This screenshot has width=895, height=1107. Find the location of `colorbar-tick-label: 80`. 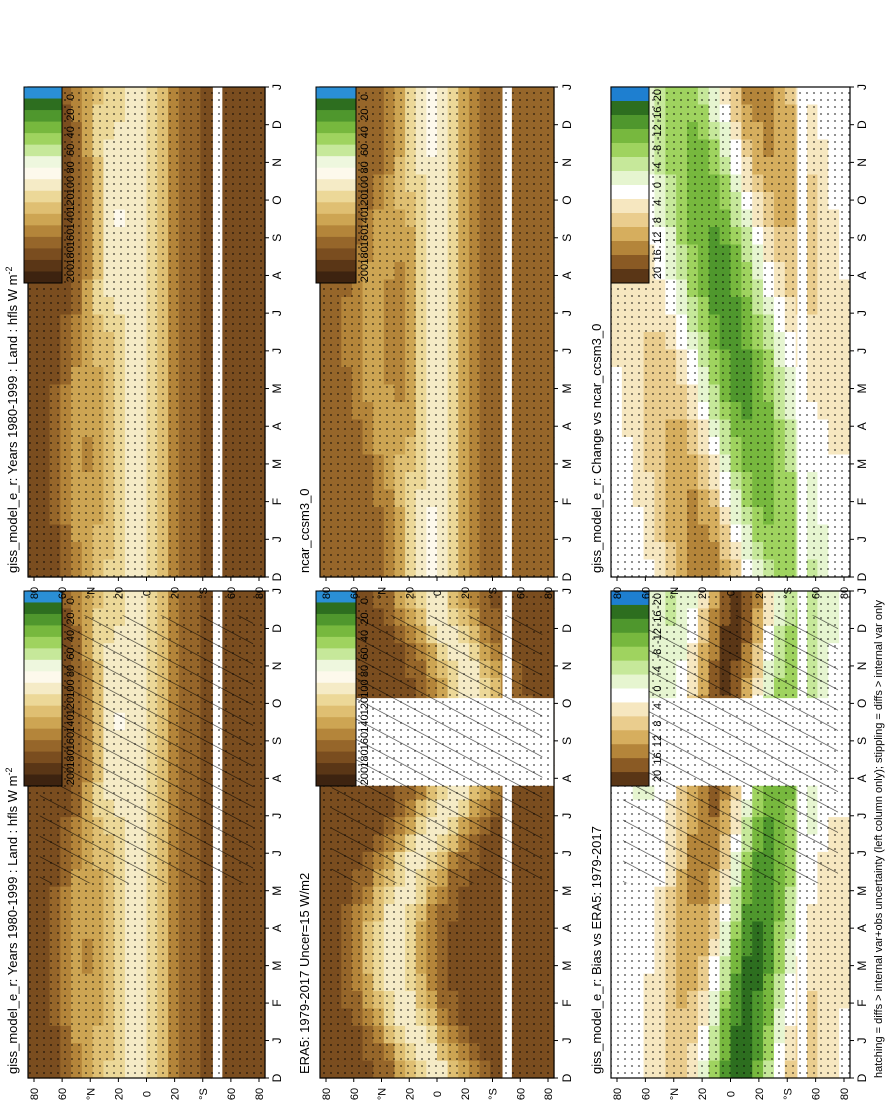

colorbar-tick-label: 80 is located at coordinates (365, 167).